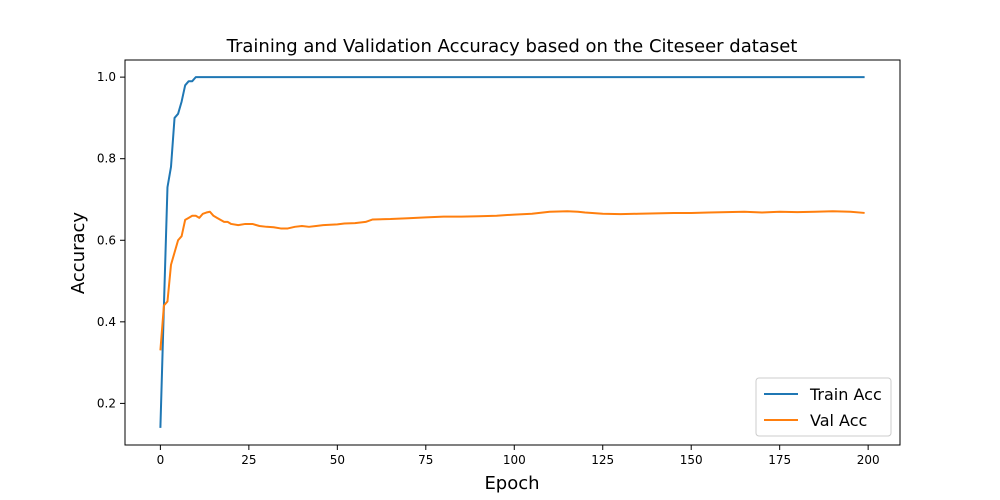  Describe the element at coordinates (106, 77) in the screenshot. I see `y-tick-label: 1.0` at that location.